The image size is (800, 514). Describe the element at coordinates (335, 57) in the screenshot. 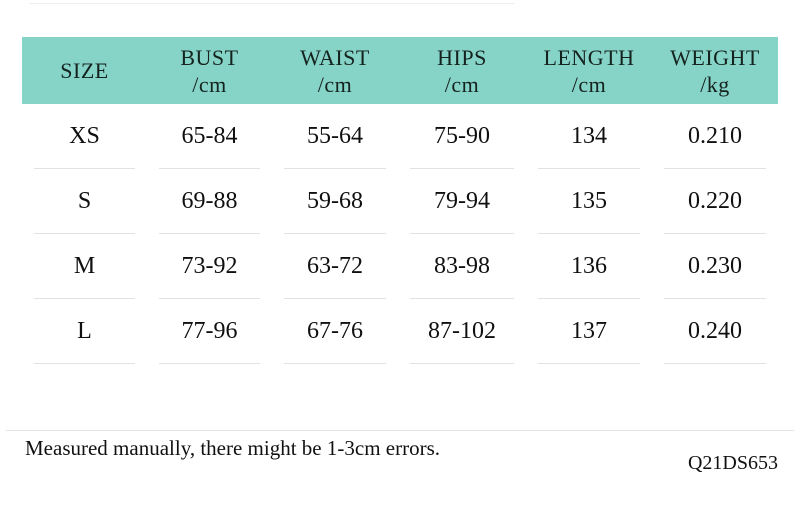

I see `column-label: WAIST` at that location.